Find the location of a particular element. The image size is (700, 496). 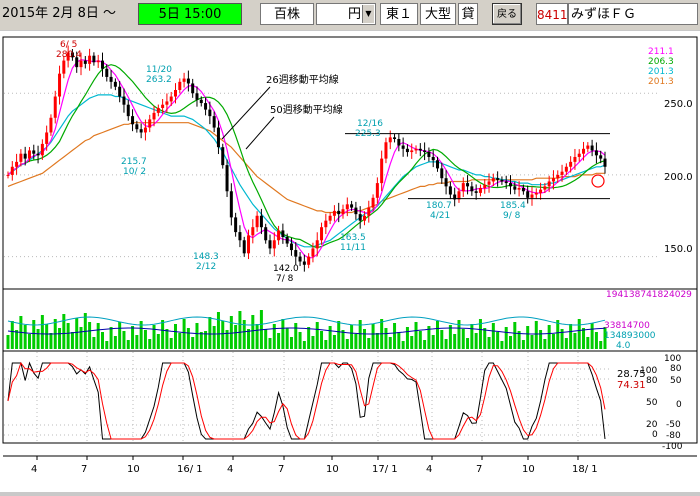

back-button: 戻る is located at coordinates (507, 14).